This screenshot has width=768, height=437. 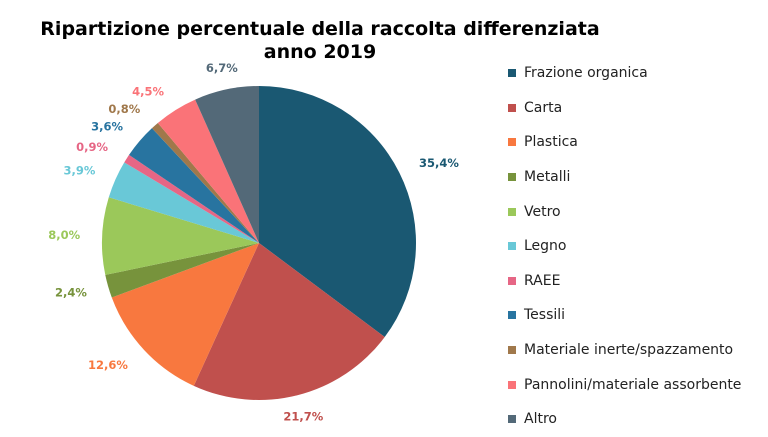 What do you see at coordinates (222, 68) in the screenshot?
I see `data-label-10: 6,7%` at bounding box center [222, 68].